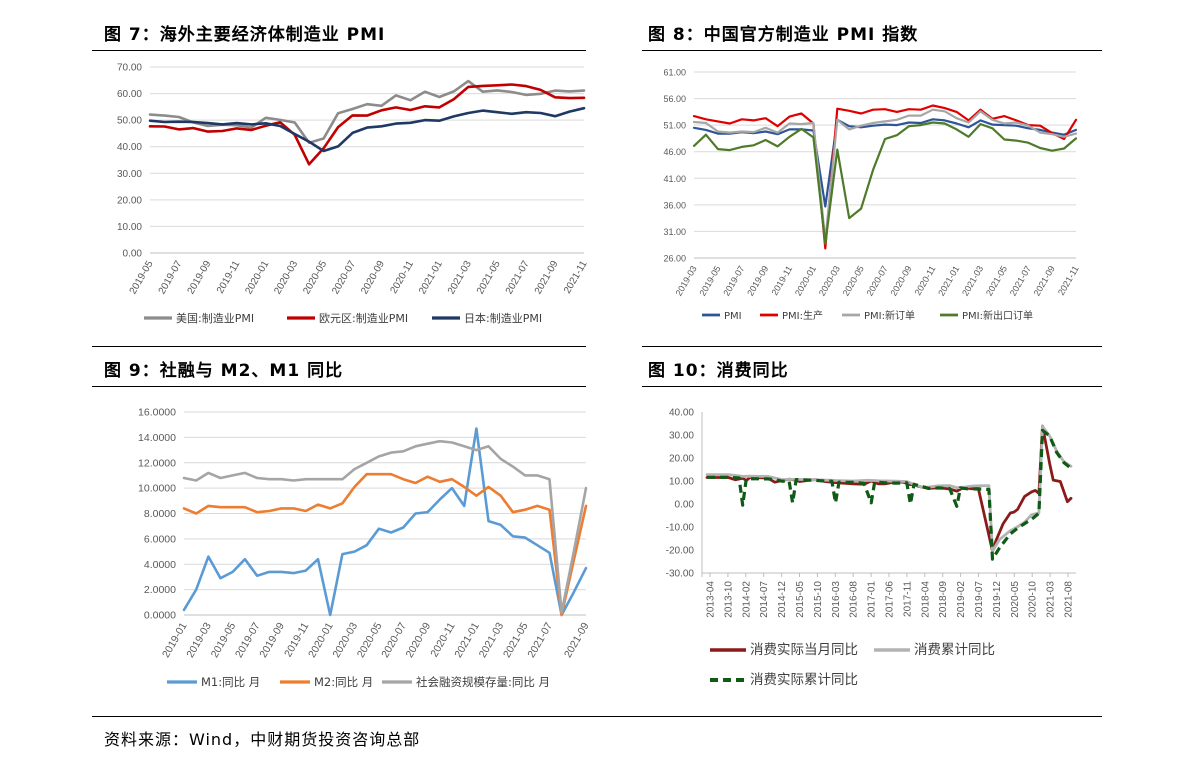 The height and width of the screenshot is (765, 1191). I want to click on legend-label-1: 美国:制造业PMI, so click(215, 318).